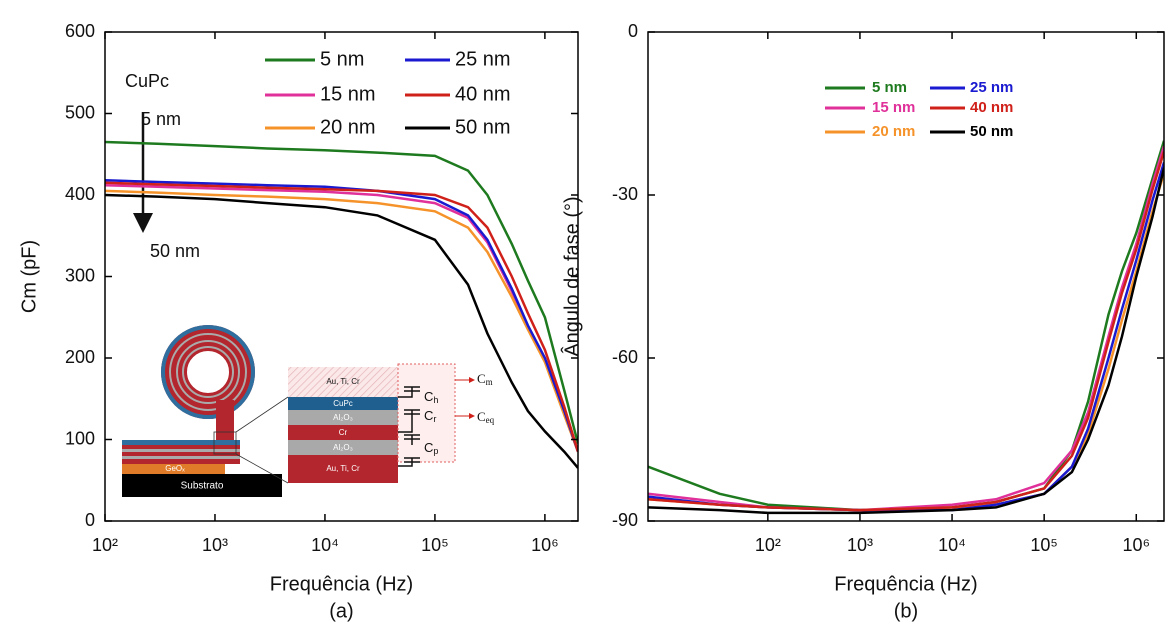 This screenshot has height=636, width=1165. Describe the element at coordinates (485, 379) in the screenshot. I see `capacitor-label: Cm` at that location.